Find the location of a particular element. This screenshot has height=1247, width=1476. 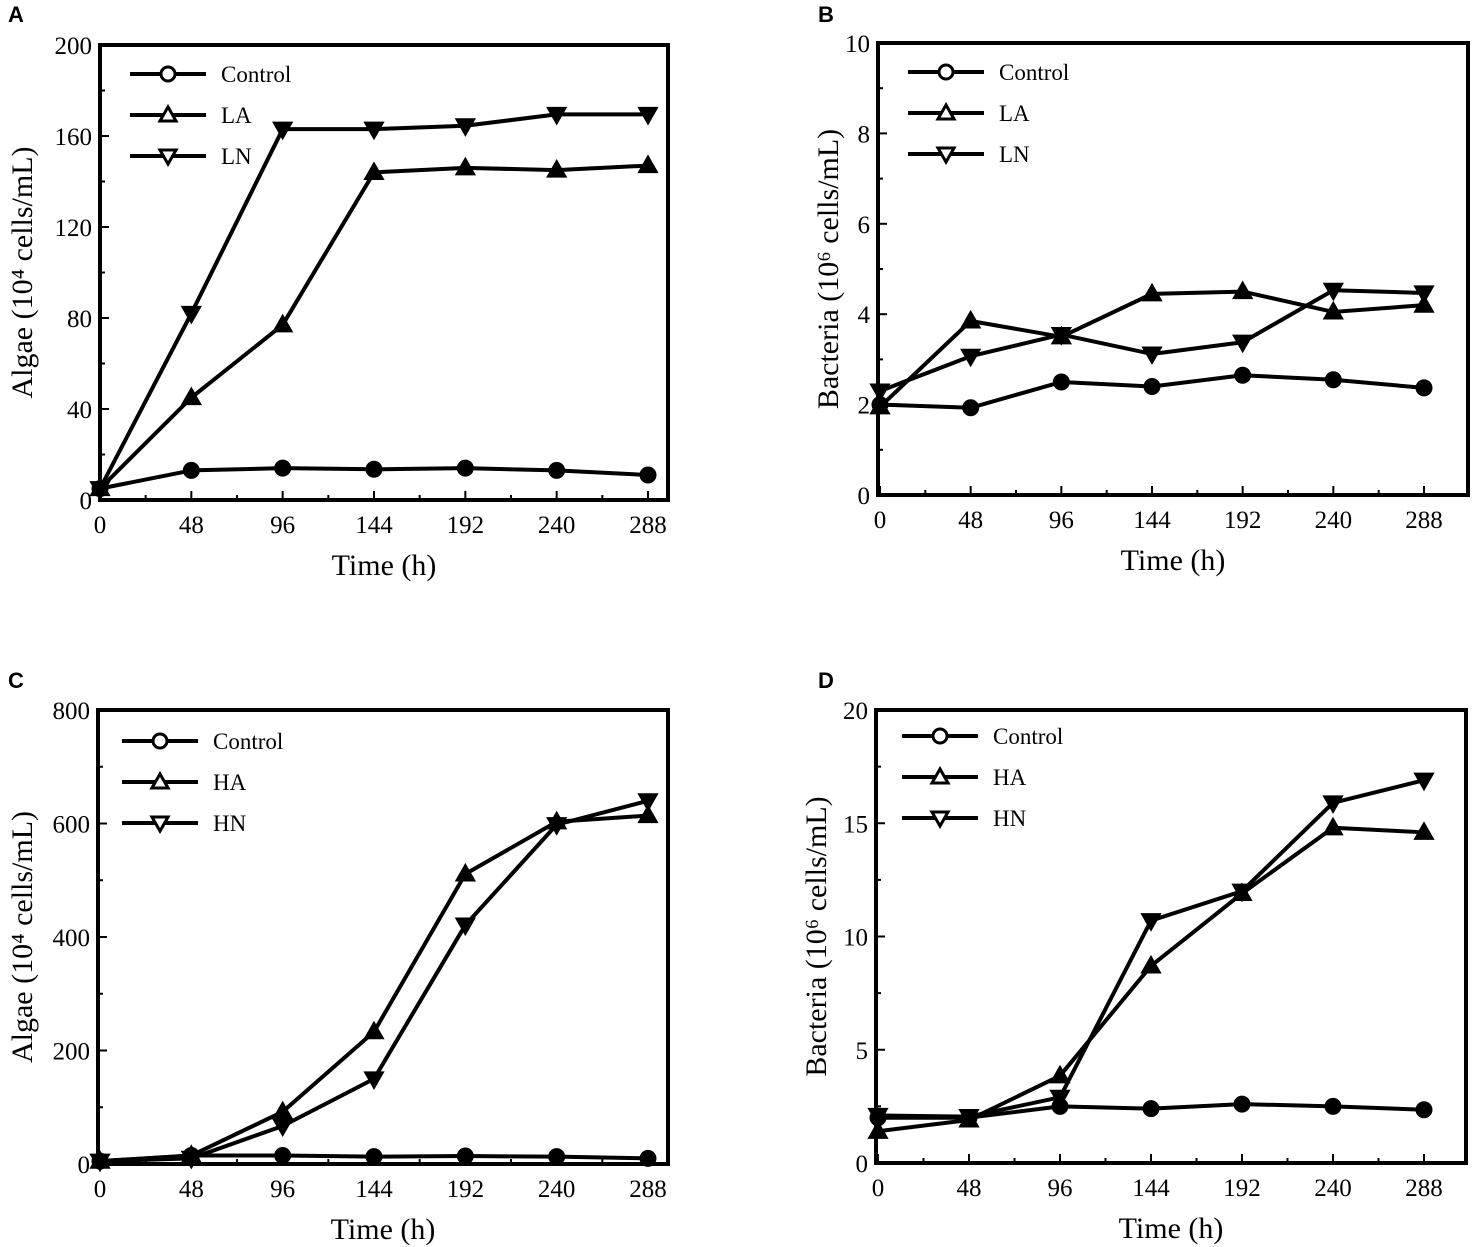

y-tick-label: 15 is located at coordinates (855, 824).